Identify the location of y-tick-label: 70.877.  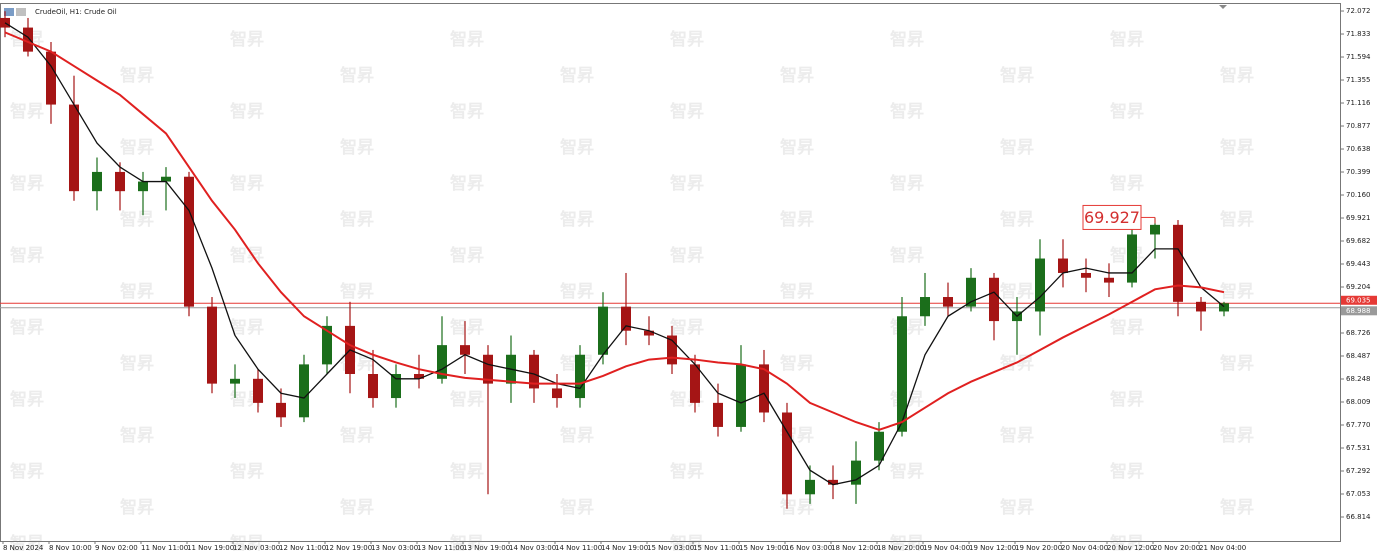
(1358, 126).